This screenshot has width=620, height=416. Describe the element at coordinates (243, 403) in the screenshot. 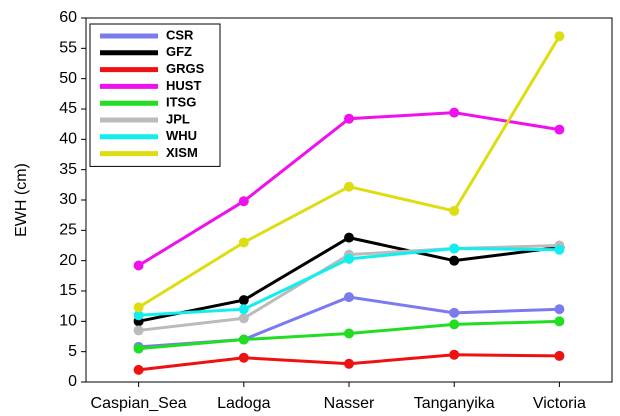

I see `x-tick-label: Ladoga` at that location.